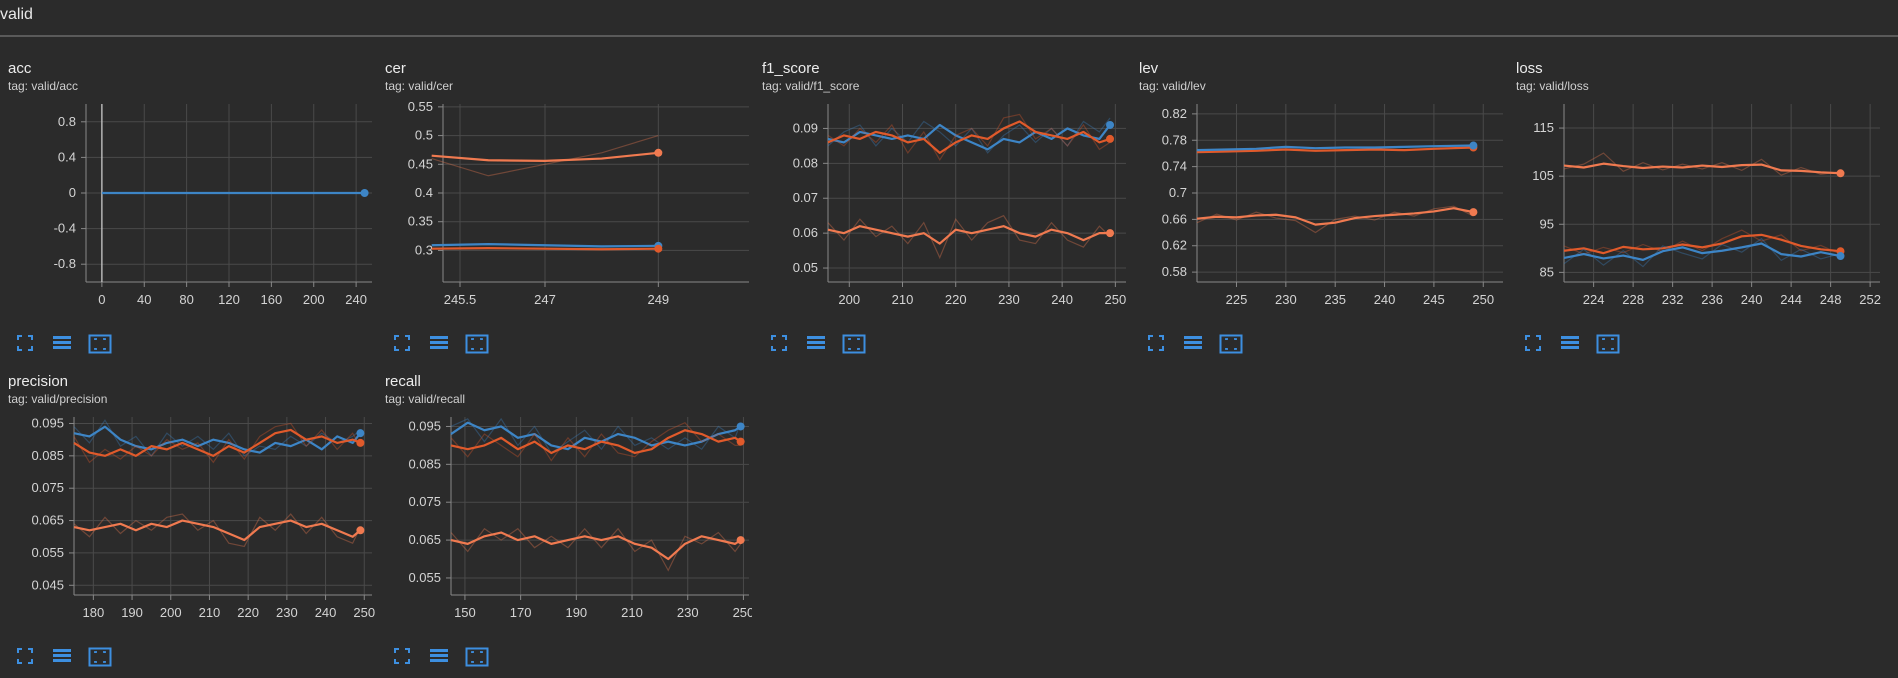 The width and height of the screenshot is (1898, 678). Describe the element at coordinates (65, 228) in the screenshot. I see `y-tick-label: -0.4` at that location.